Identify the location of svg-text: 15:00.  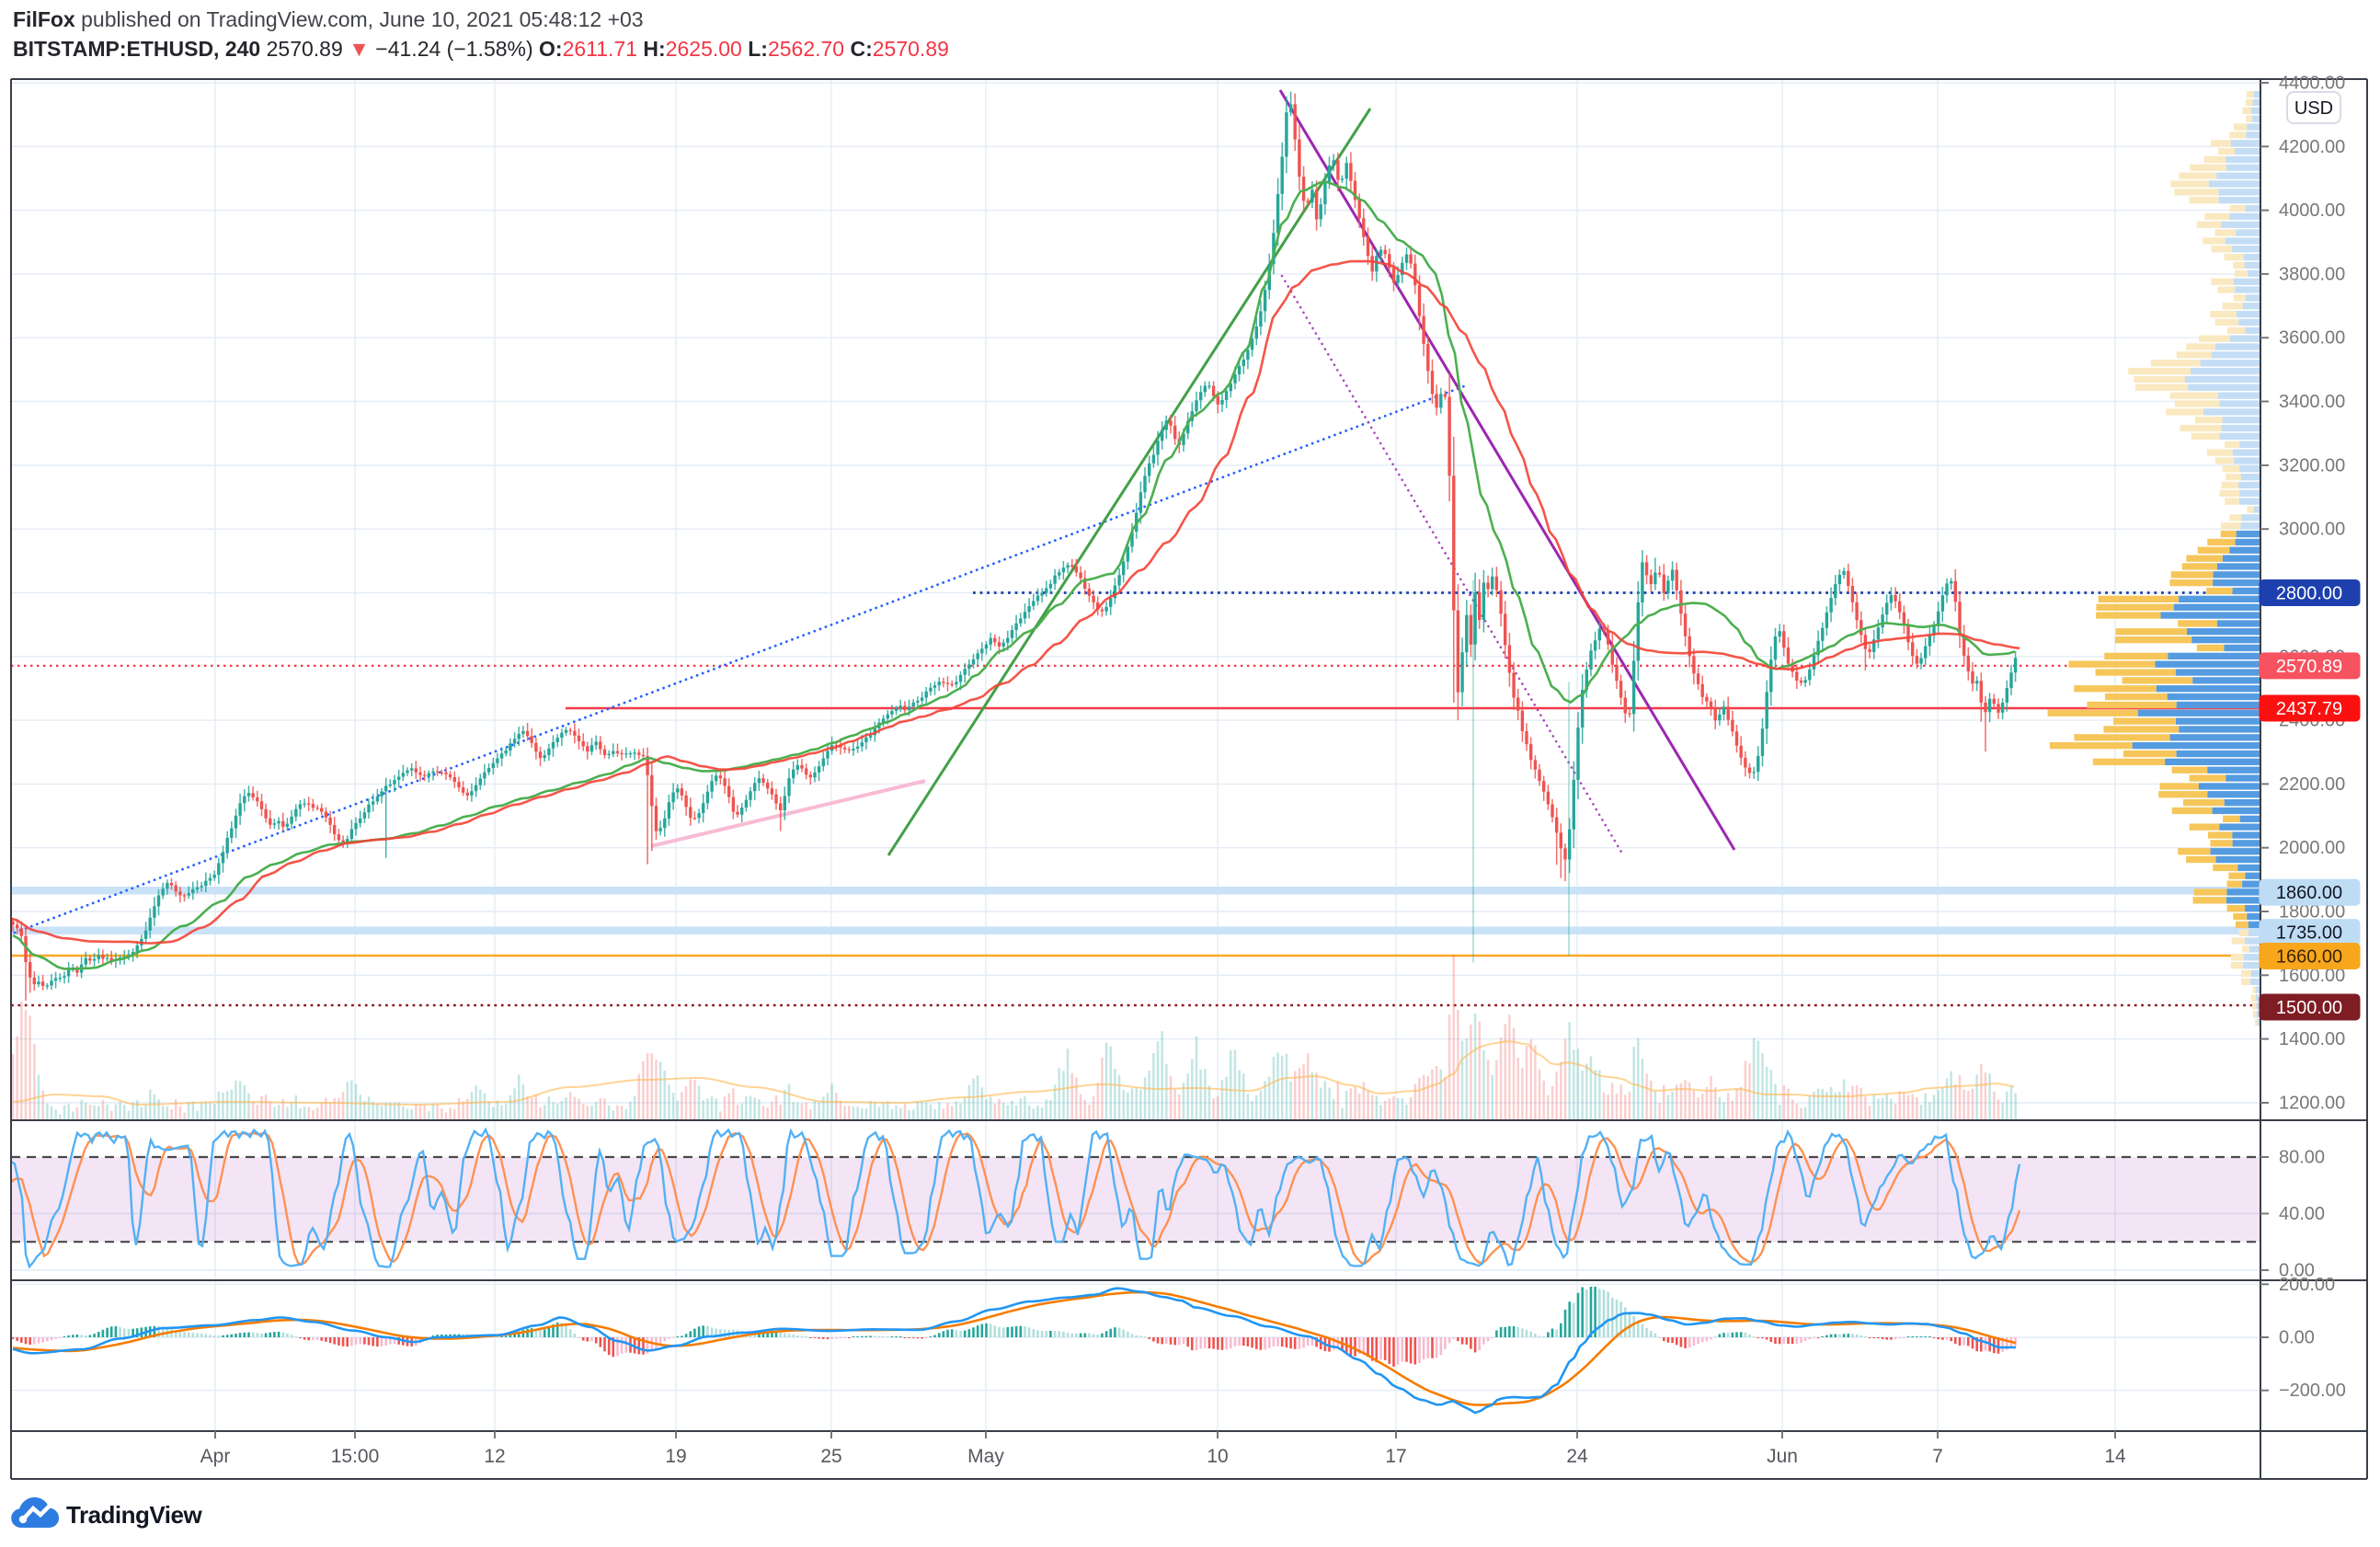
(355, 1456).